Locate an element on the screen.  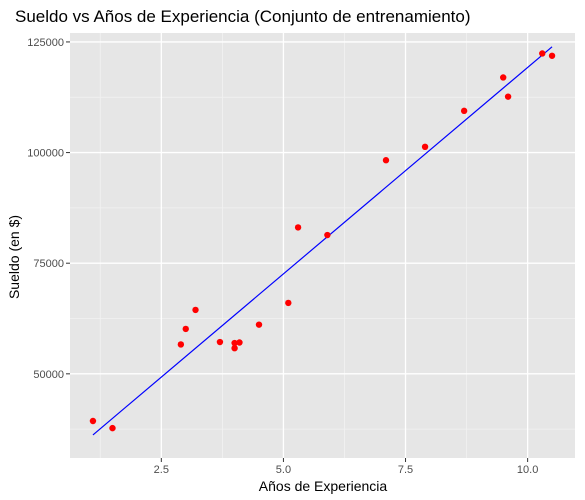
x-tick-label: 7.5 is located at coordinates (405, 470).